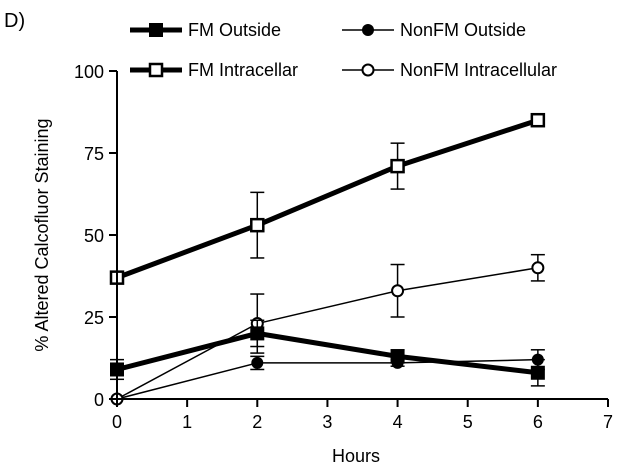 This screenshot has width=620, height=467. Describe the element at coordinates (89, 72) in the screenshot. I see `y-tick-label: 100` at that location.